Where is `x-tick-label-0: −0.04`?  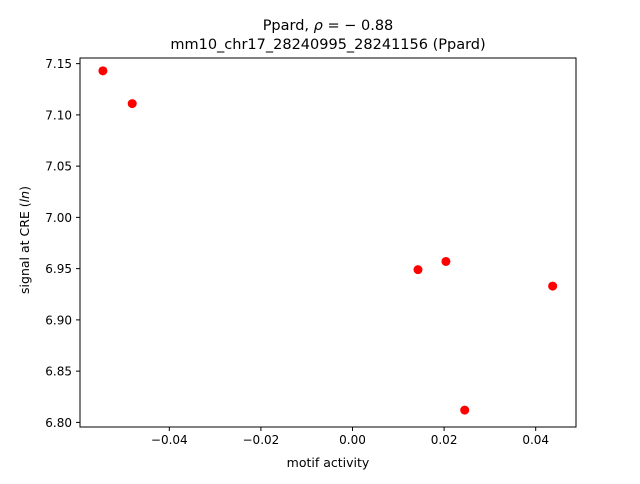
x-tick-label-0: −0.04 is located at coordinates (169, 440).